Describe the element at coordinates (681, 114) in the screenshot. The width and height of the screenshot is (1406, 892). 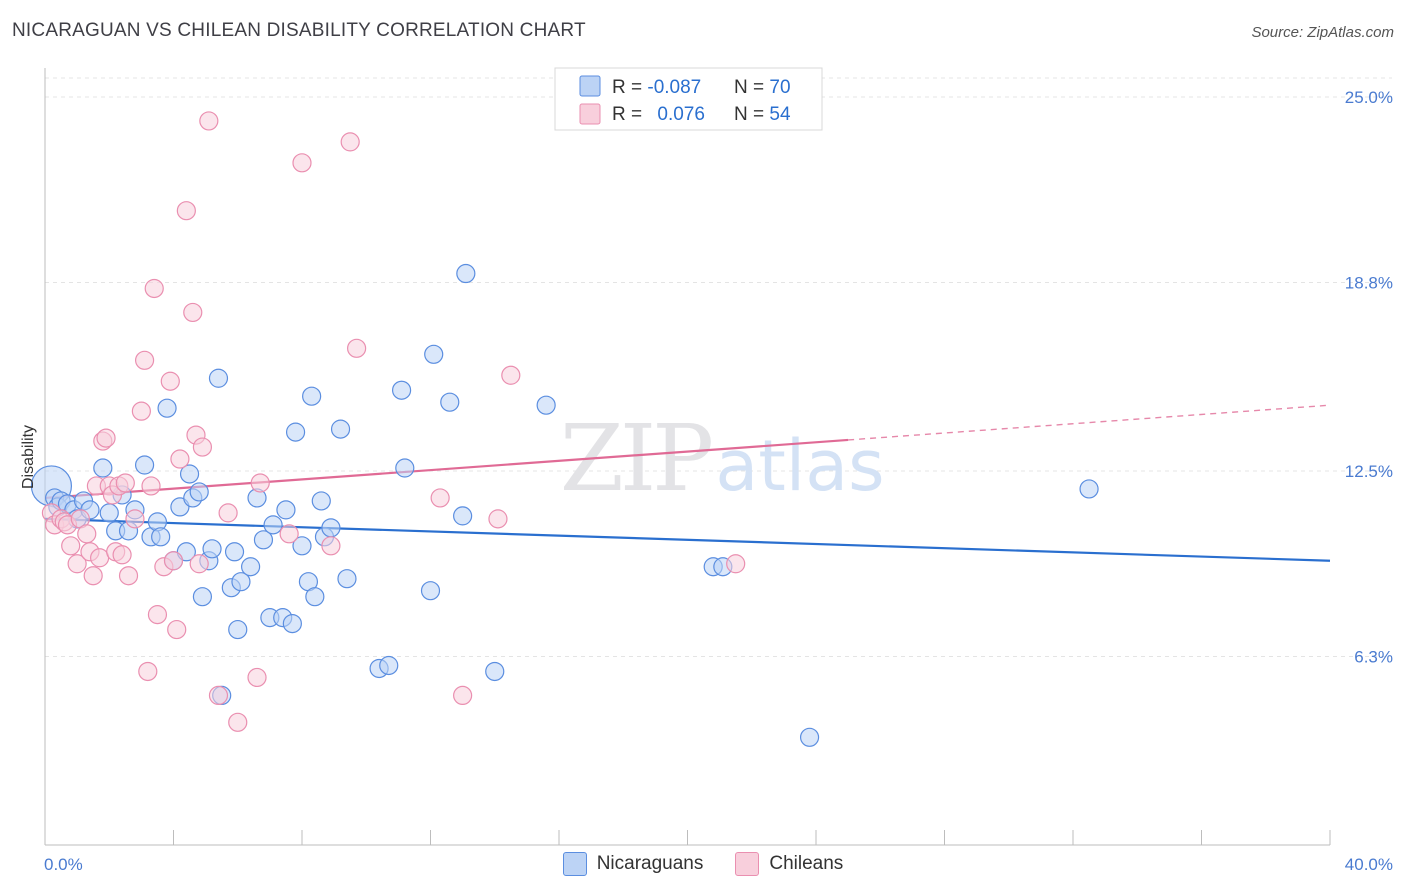
I see `legend-r-value-2: 0.076` at that location.